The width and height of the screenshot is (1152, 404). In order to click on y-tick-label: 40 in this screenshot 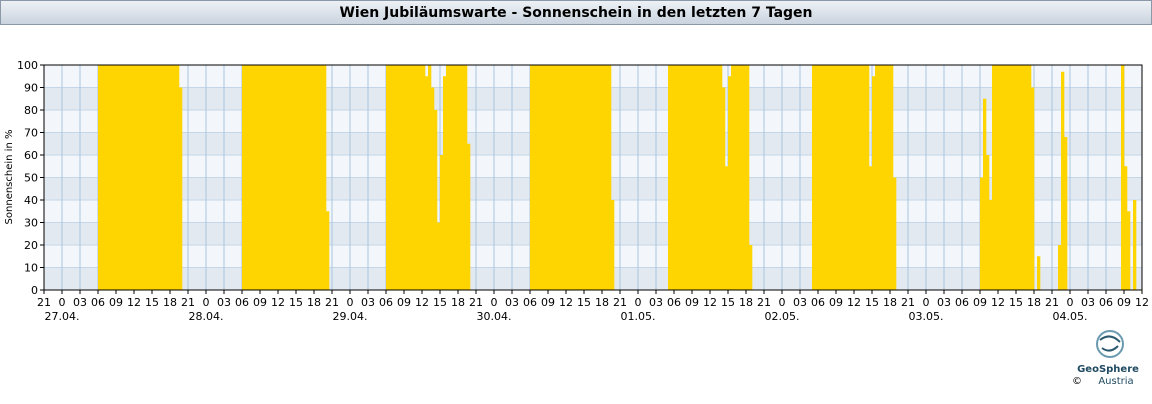, I will do `click(31, 200)`.